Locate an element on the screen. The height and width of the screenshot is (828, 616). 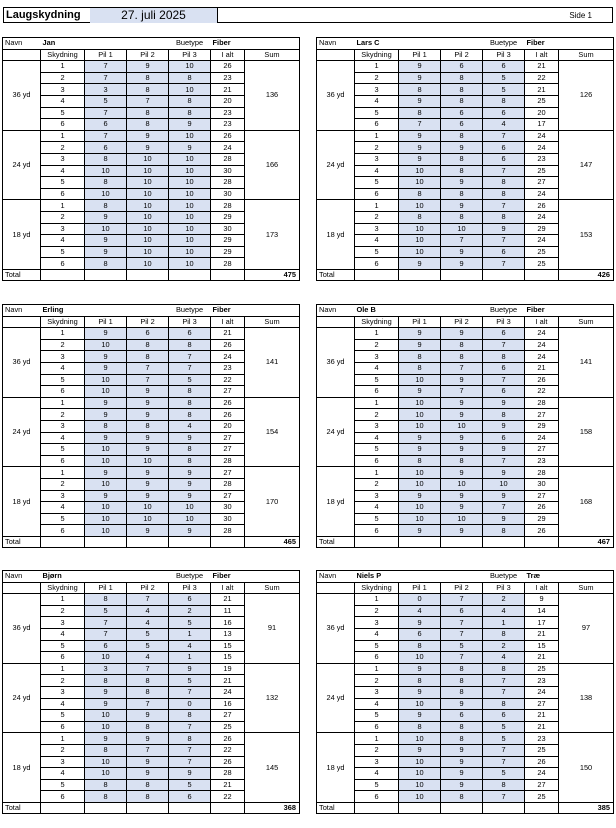
end-row: 4 6 7 8 21 is located at coordinates (465, 634).